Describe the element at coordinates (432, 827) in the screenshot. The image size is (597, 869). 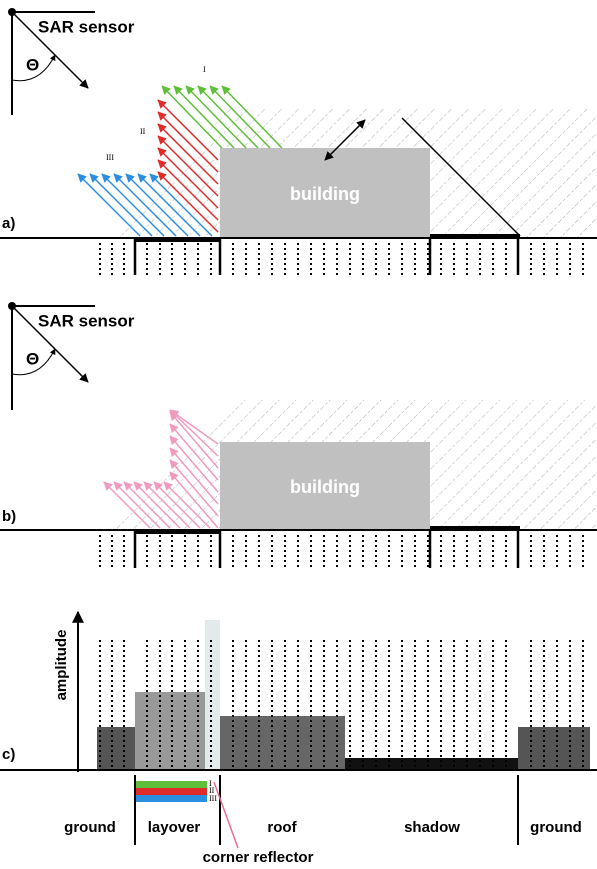
I see `region-label: shadow` at that location.